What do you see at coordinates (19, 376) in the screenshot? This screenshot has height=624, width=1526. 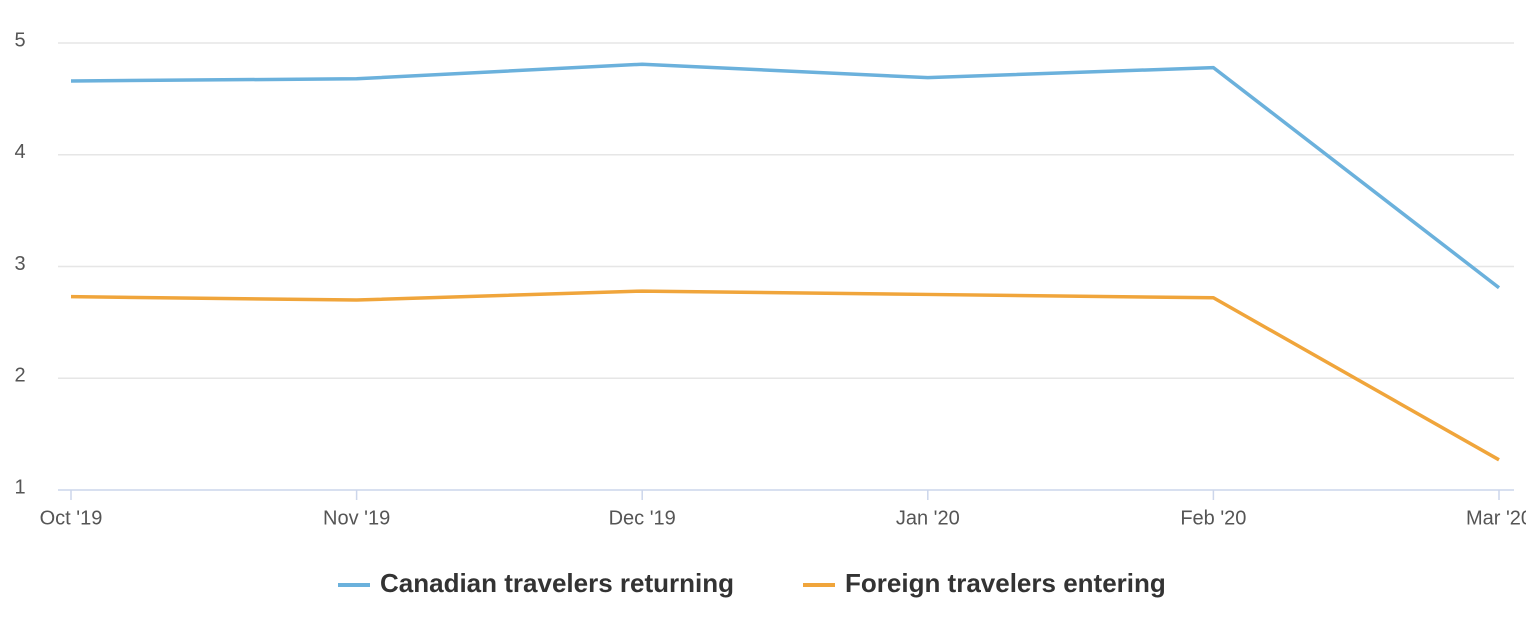 I see `y-tick-label: 2` at bounding box center [19, 376].